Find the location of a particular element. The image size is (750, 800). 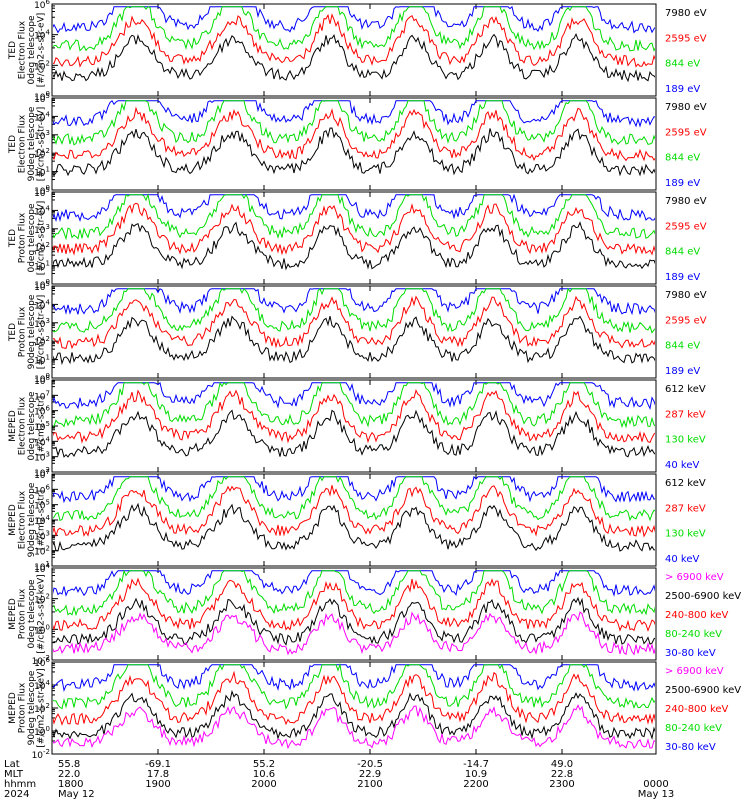

x-tick-label-mlt: 22.8 is located at coordinates (562, 774).